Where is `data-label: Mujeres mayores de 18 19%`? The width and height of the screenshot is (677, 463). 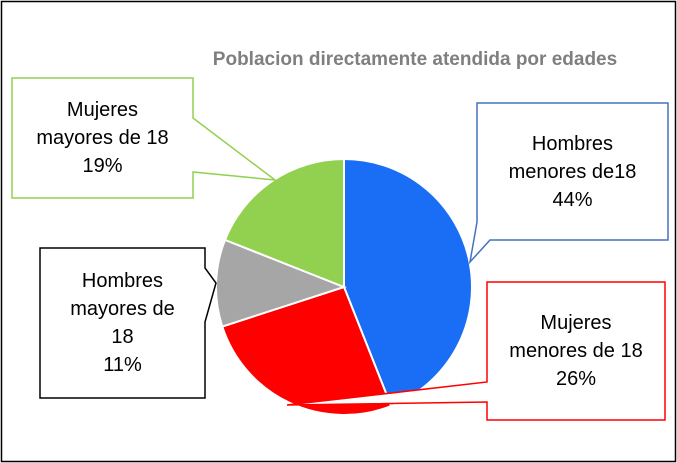
data-label: Mujeres mayores de 18 19% is located at coordinates (102, 138).